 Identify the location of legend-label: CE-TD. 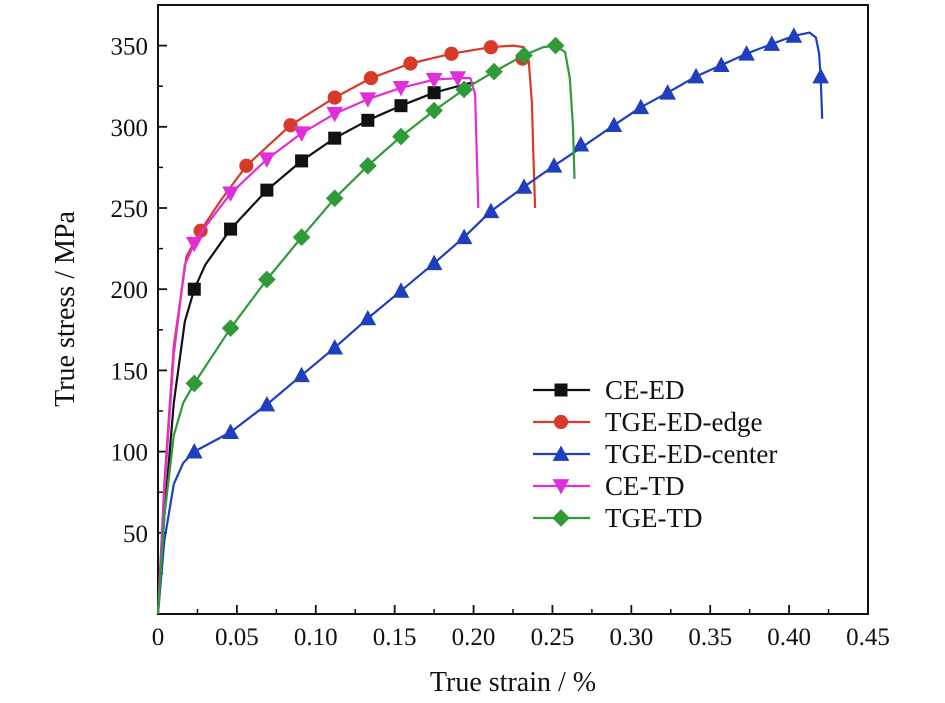
(644, 486).